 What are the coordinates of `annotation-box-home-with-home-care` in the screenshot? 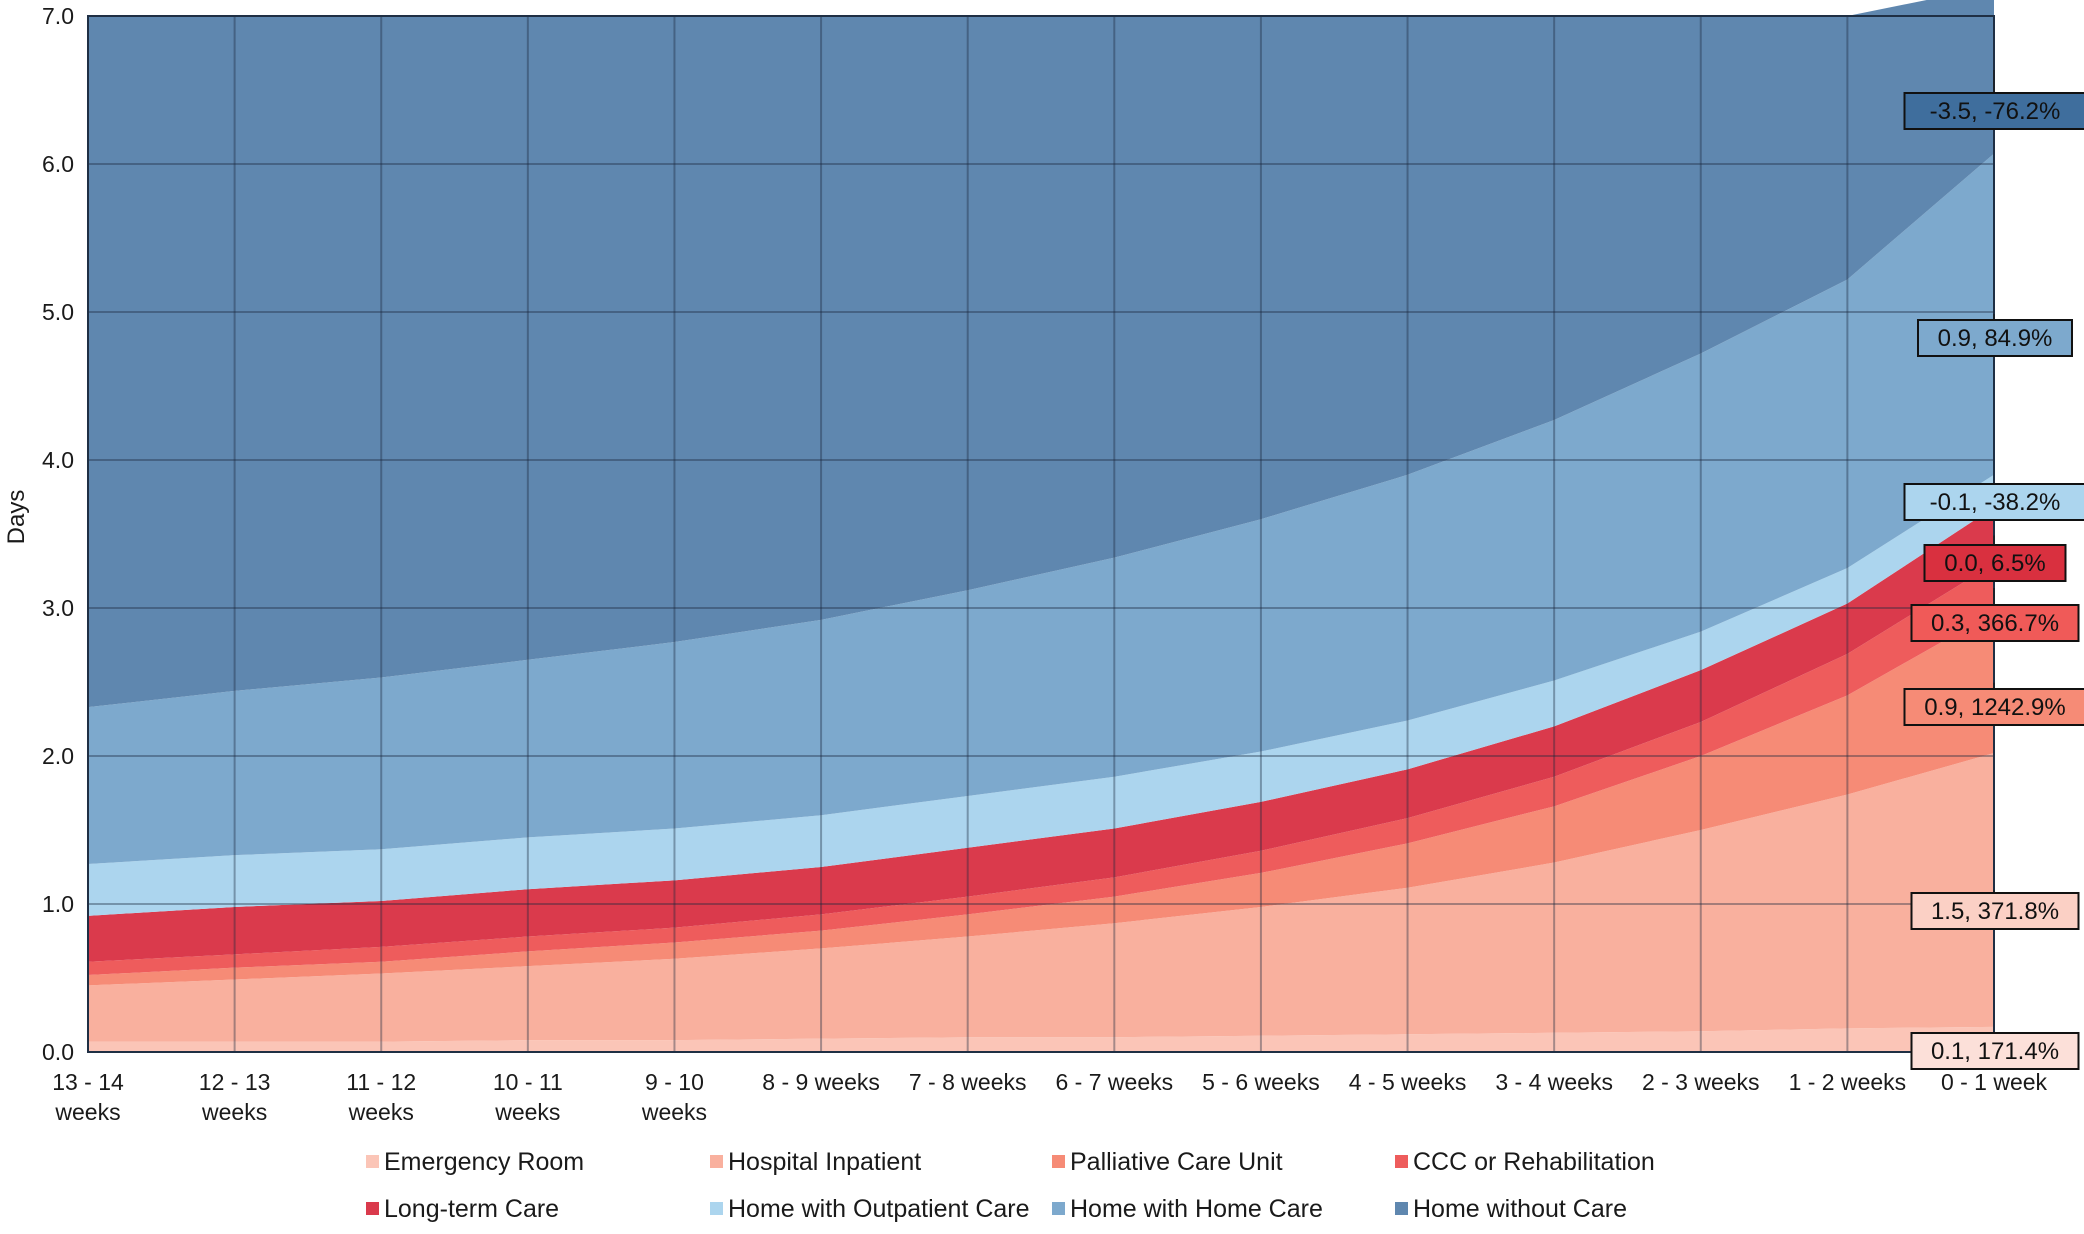 It's located at (1995, 338).